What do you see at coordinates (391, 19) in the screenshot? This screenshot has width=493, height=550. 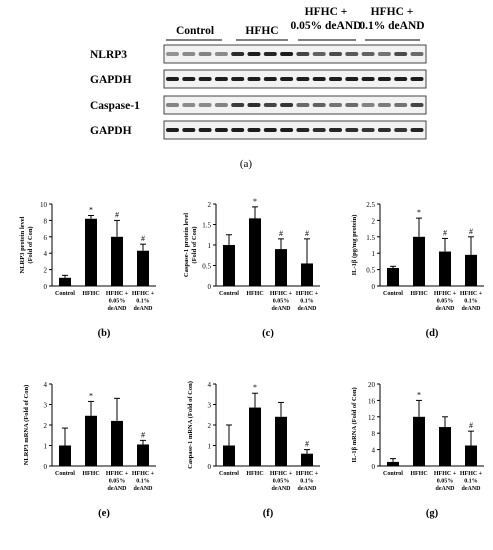 I see `blot-group-label-0.1: HFHC +0.1% deAND` at bounding box center [391, 19].